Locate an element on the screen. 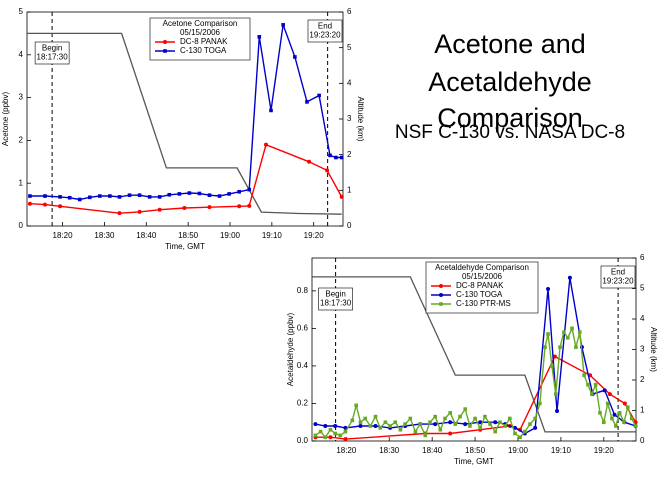 This screenshot has height=500, width=667. y-tick-label: 0.6 is located at coordinates (303, 327).